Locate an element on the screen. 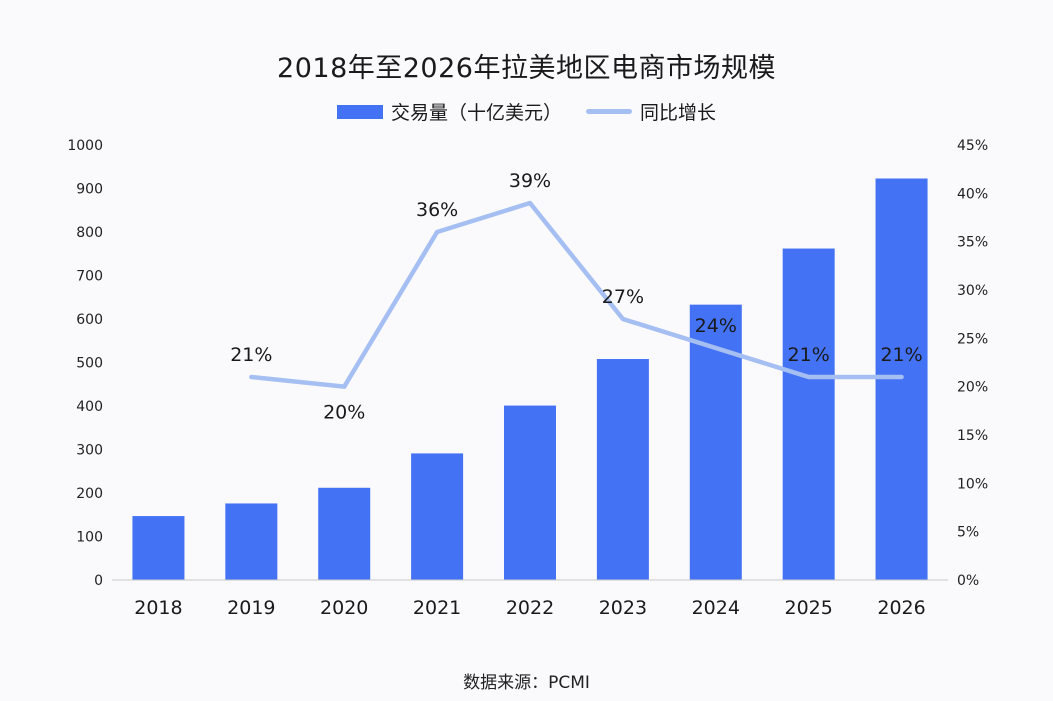  y-left-tick-label: 400 is located at coordinates (89, 407).